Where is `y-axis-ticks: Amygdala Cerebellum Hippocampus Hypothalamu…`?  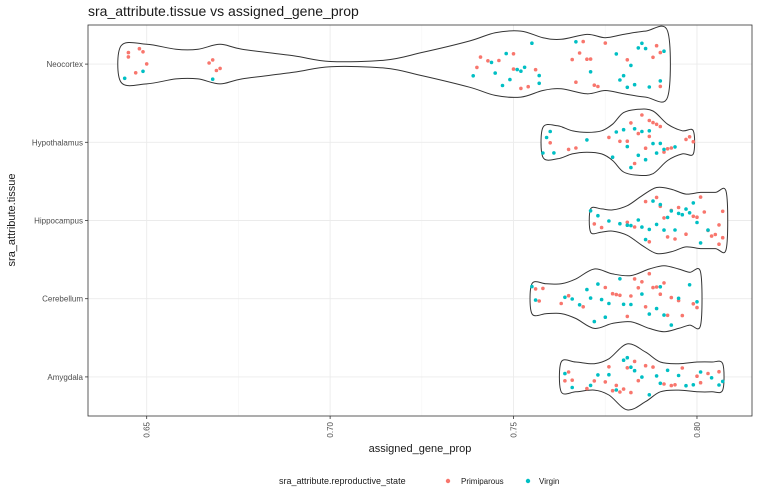 y-axis-ticks: Amygdala Cerebellum Hippocampus Hypothalamu… is located at coordinates (60, 221).